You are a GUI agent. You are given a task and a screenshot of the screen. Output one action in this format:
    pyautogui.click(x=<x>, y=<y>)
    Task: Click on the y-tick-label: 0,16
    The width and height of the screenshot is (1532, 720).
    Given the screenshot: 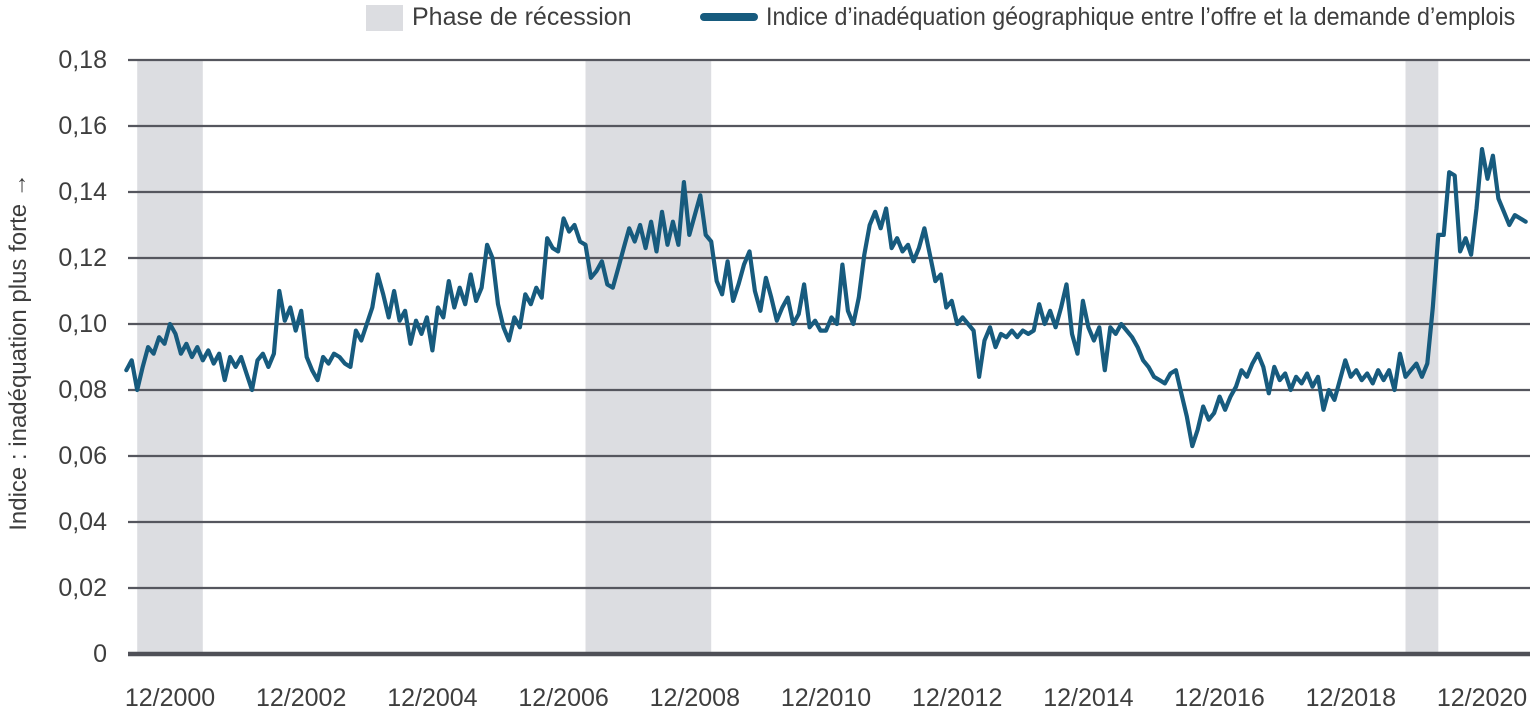 What is the action you would take?
    pyautogui.click(x=82, y=126)
    